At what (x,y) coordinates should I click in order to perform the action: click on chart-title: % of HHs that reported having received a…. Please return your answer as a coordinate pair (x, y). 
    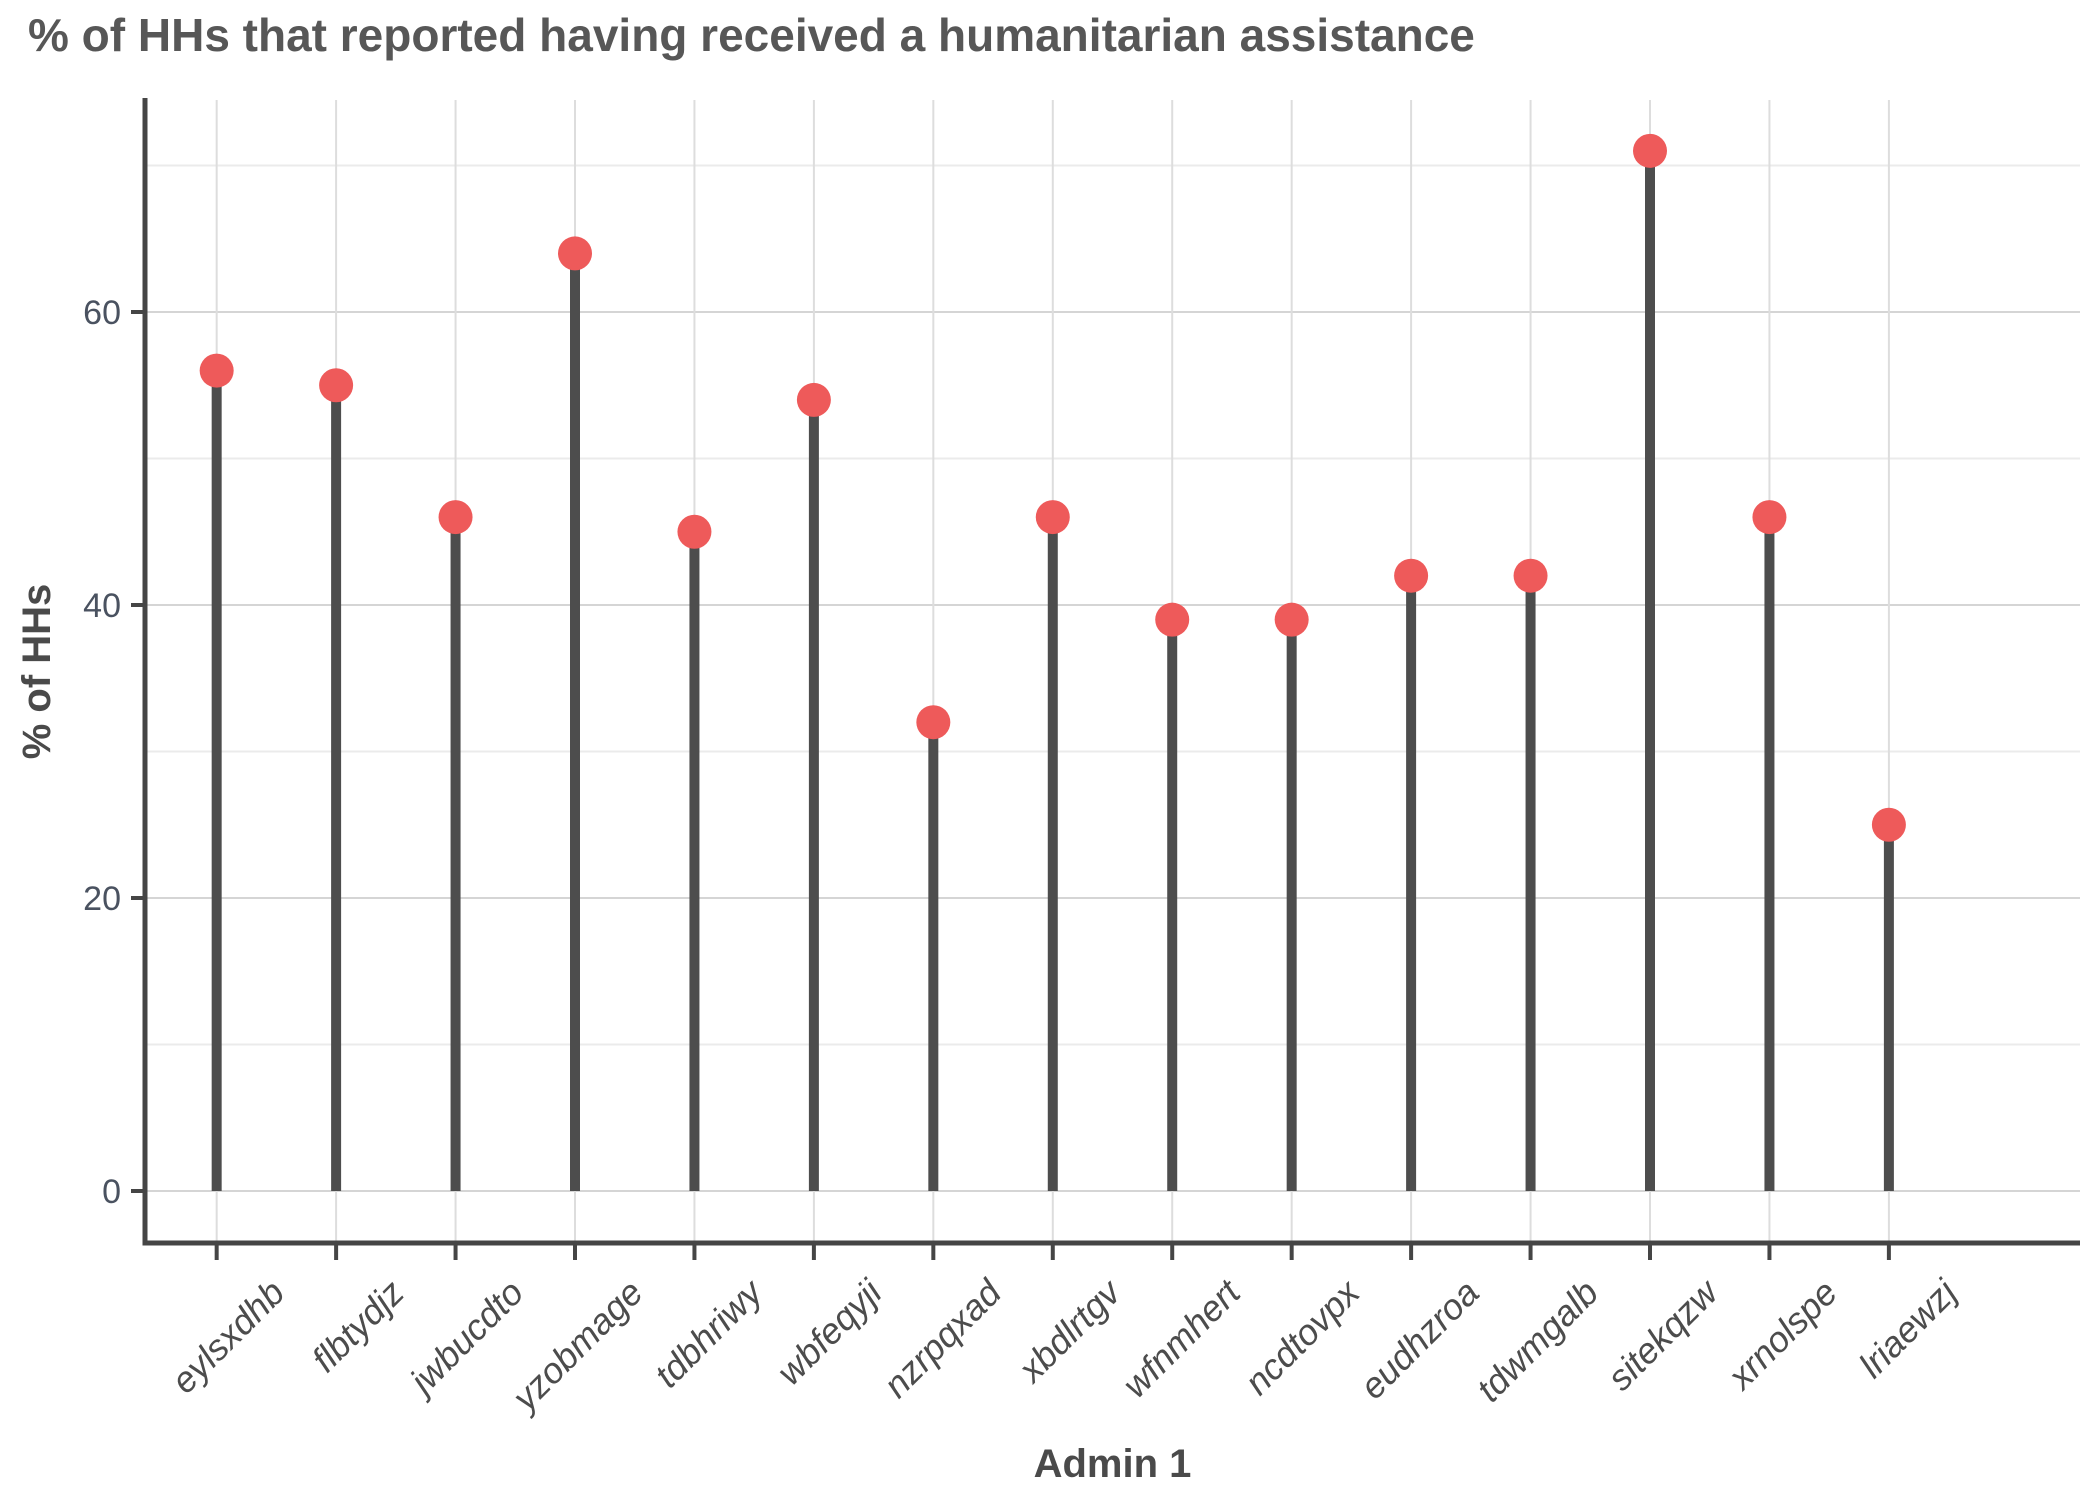
    Looking at the image, I should click on (751, 35).